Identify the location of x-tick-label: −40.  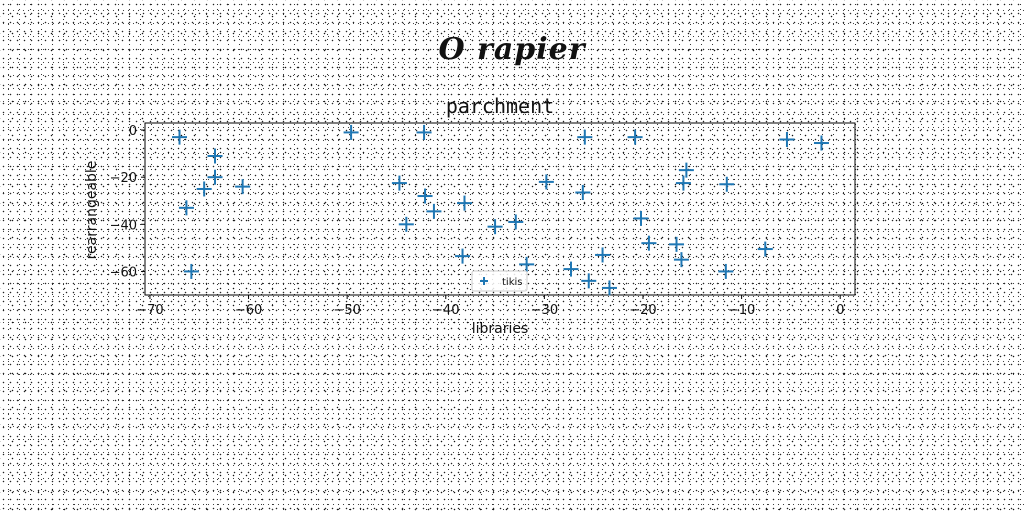
(445, 310).